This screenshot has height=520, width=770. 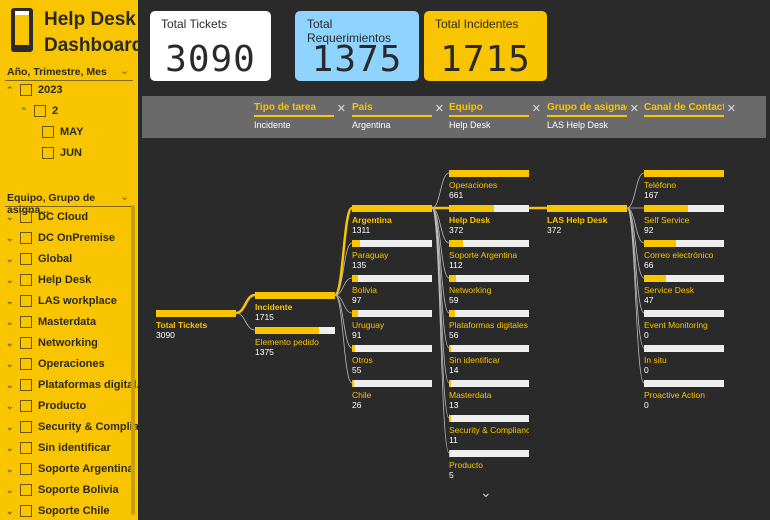 What do you see at coordinates (392, 325) in the screenshot?
I see `tree-node: Uruguay 91` at bounding box center [392, 325].